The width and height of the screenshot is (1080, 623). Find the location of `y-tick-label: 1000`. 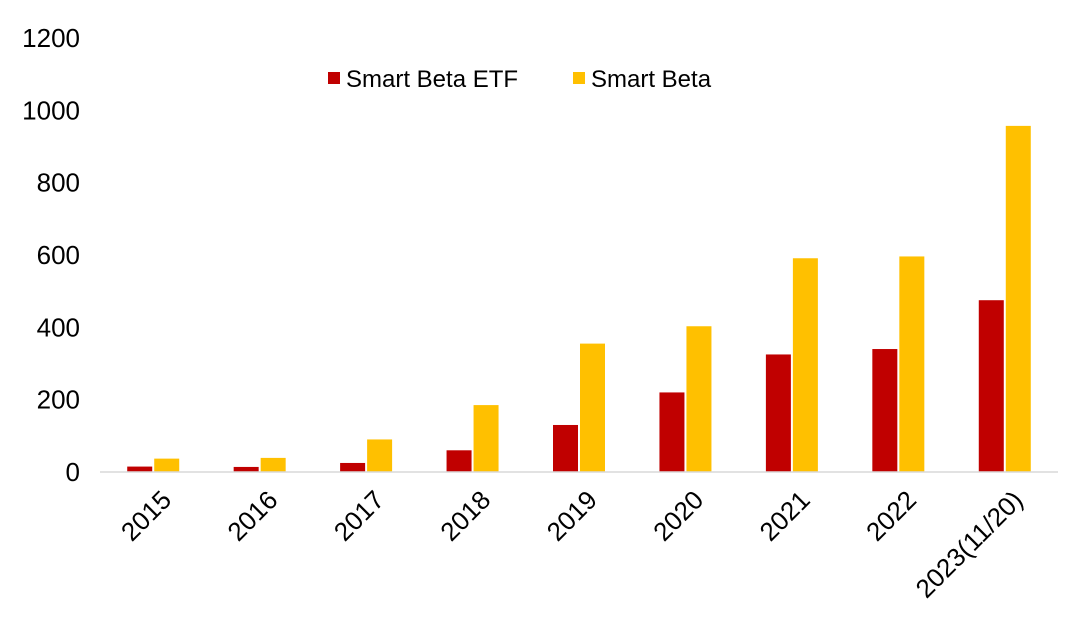

y-tick-label: 1000 is located at coordinates (51, 110).